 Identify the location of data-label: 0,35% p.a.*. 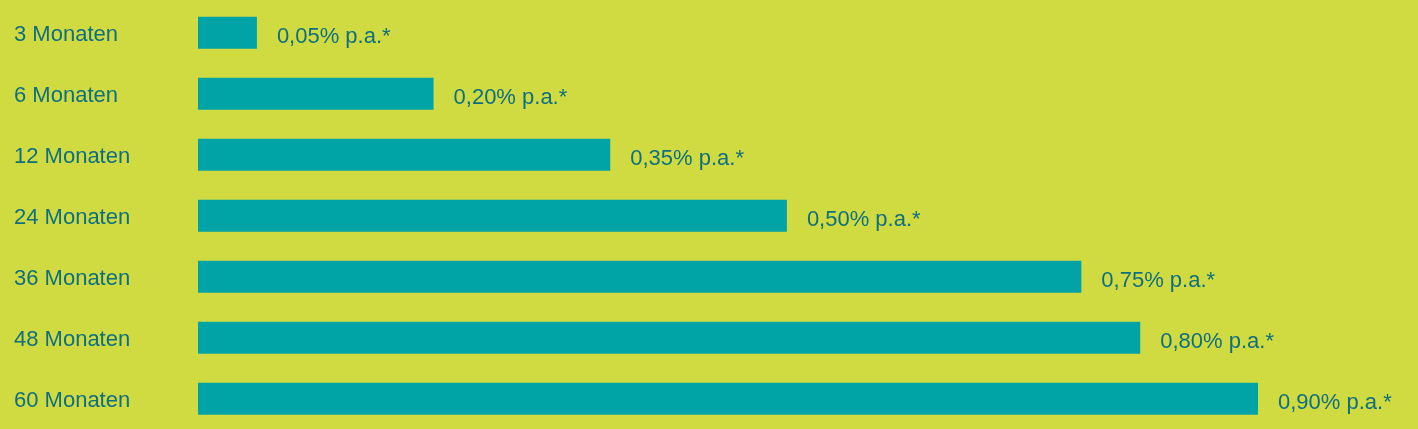
(687, 157).